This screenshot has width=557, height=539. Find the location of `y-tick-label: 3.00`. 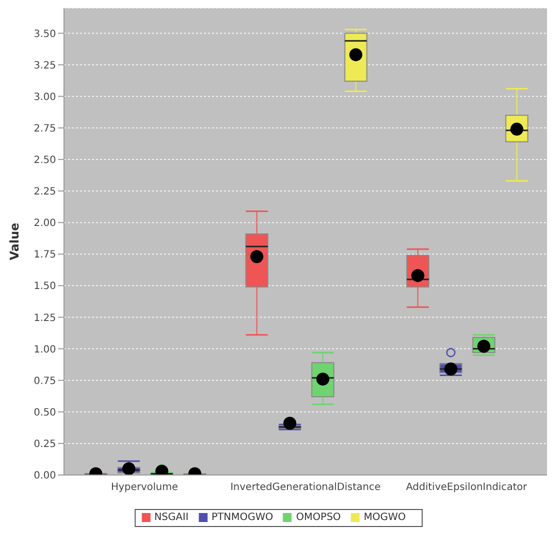

y-tick-label: 3.00 is located at coordinates (45, 97).